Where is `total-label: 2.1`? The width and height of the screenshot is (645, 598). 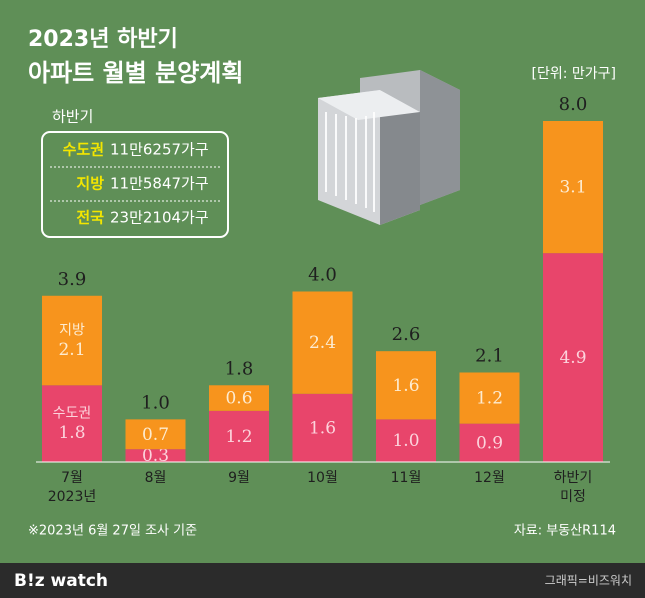
total-label: 2.1 is located at coordinates (489, 355).